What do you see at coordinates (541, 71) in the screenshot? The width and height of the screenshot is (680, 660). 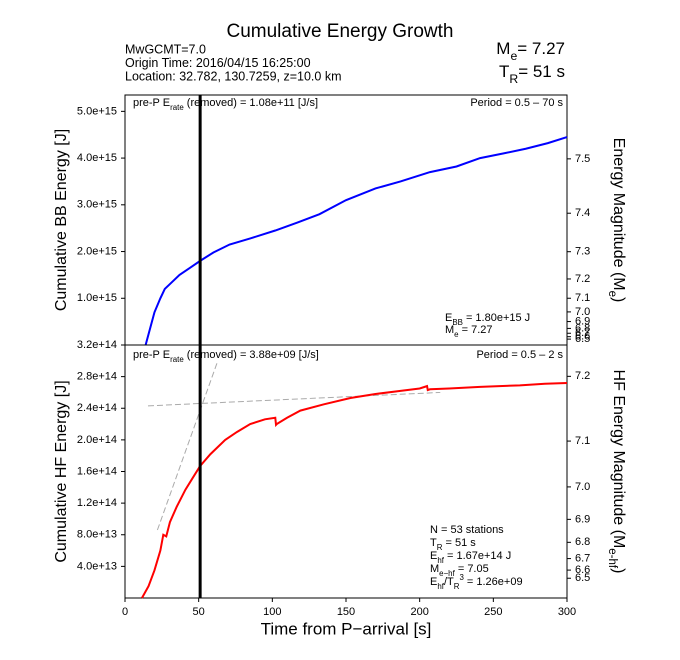 I see `duration-summary-part: = 51 s` at bounding box center [541, 71].